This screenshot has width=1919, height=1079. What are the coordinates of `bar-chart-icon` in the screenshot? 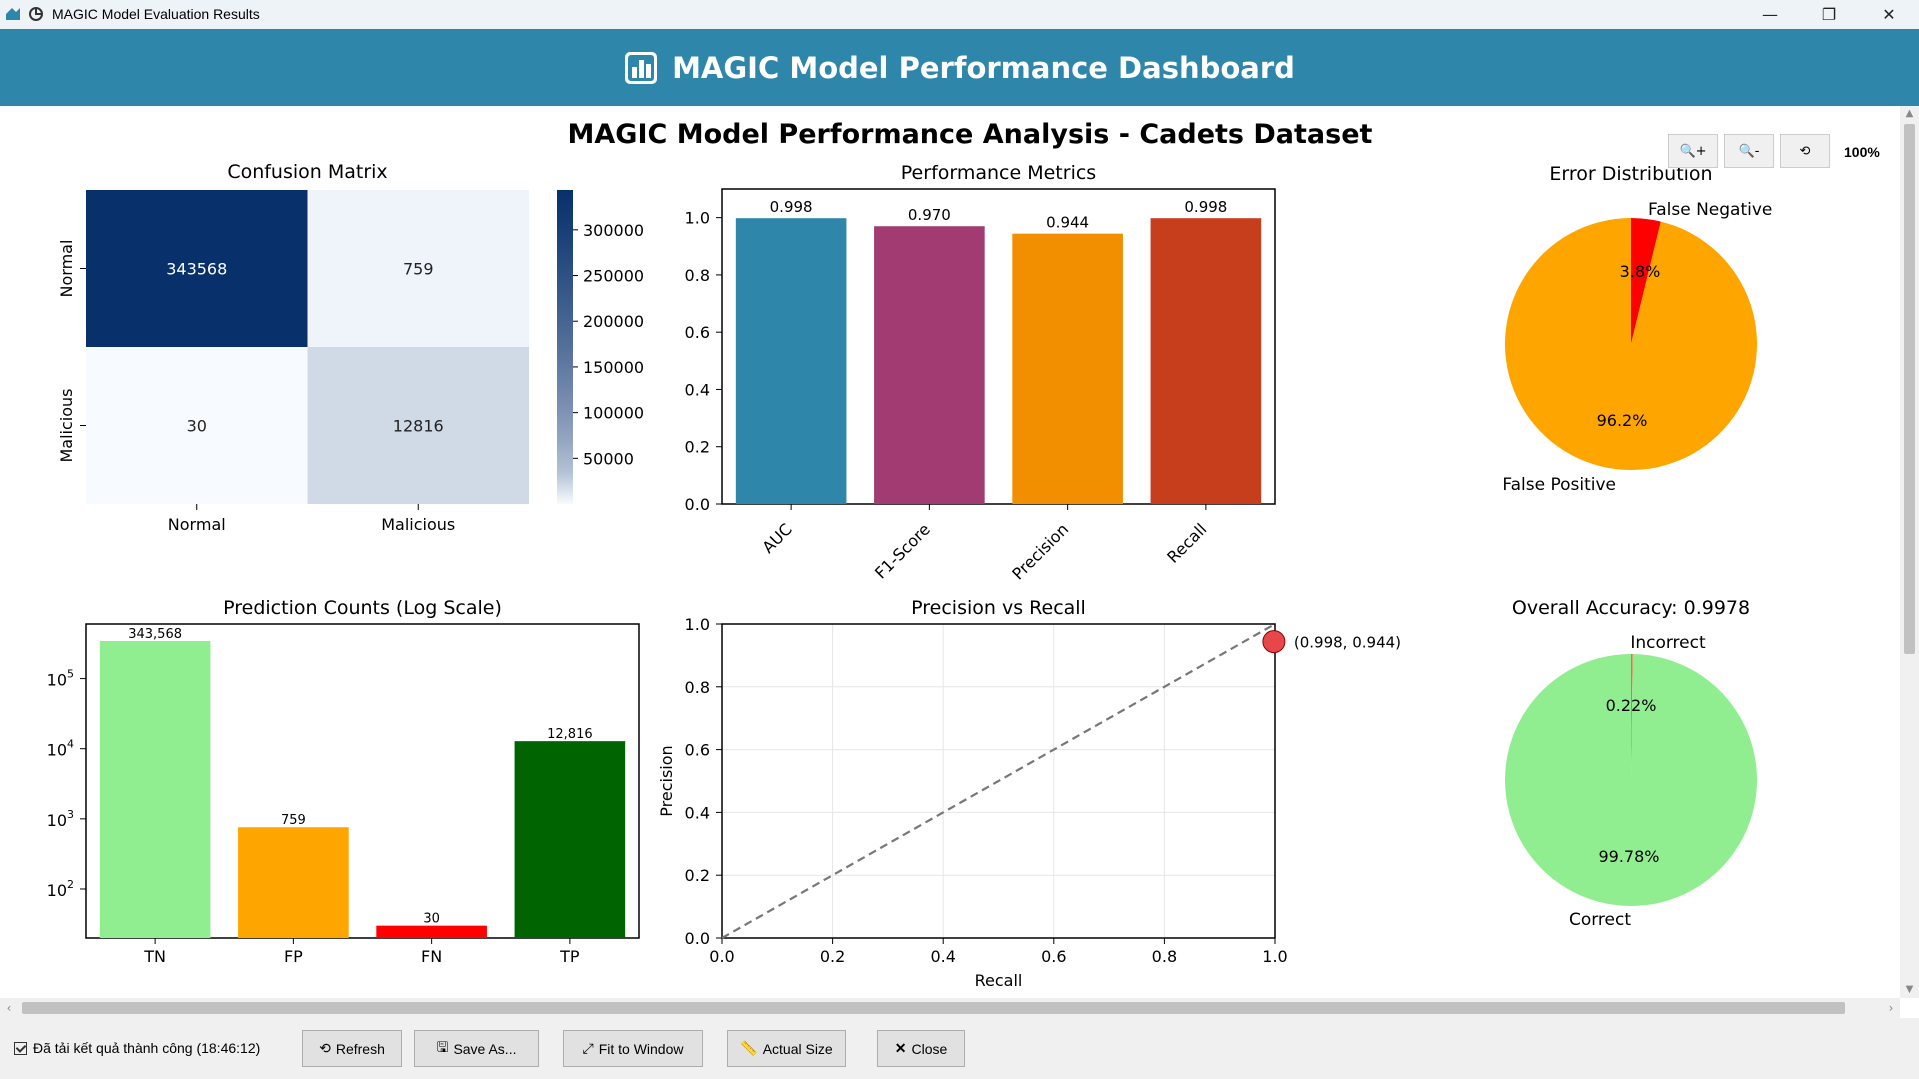 It's located at (641, 67).